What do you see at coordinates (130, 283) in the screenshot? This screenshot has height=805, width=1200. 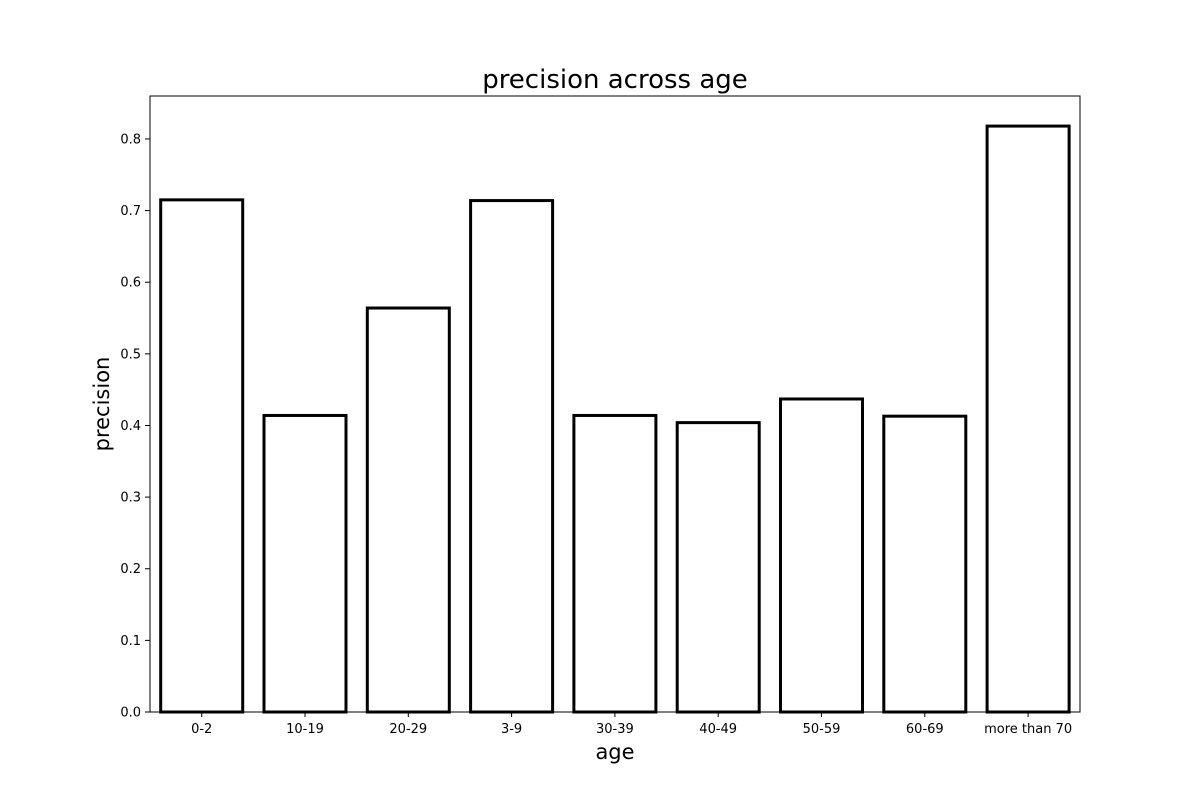 I see `y-tick-label: 0.6` at bounding box center [130, 283].